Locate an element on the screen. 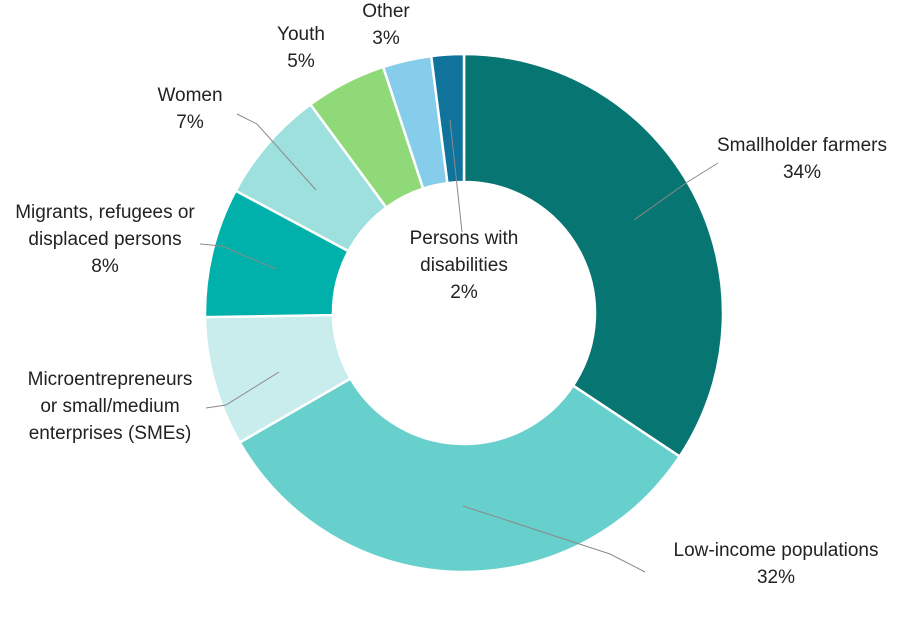 The image size is (919, 627). slice-label-line: displaced persons is located at coordinates (104, 239).